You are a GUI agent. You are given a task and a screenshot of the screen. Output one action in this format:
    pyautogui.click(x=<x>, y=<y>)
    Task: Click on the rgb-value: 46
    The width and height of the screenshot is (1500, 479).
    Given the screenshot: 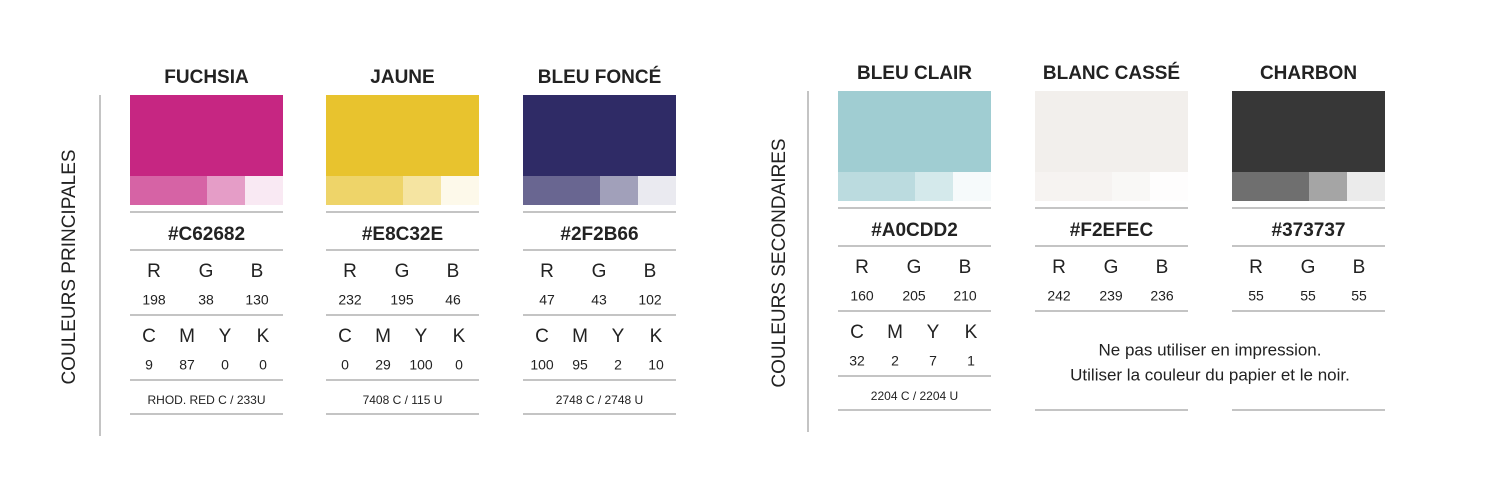 What is the action you would take?
    pyautogui.click(x=453, y=300)
    